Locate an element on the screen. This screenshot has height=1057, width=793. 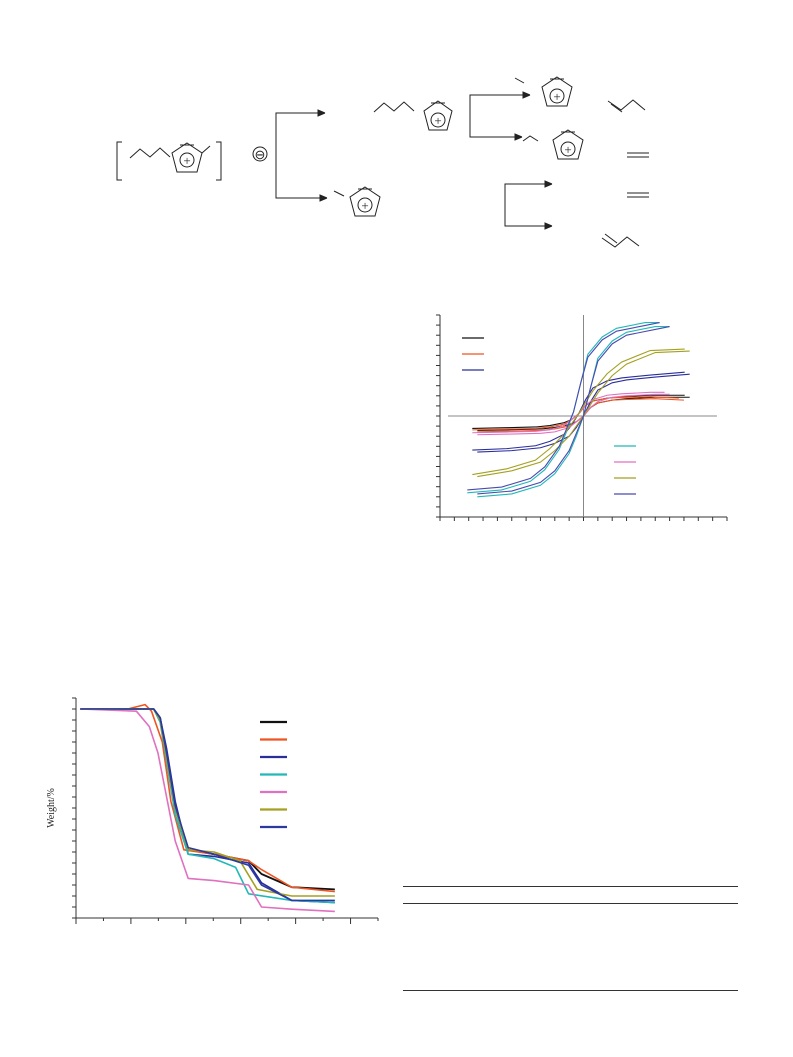
series-line-3-return is located at coordinates (578, 411).